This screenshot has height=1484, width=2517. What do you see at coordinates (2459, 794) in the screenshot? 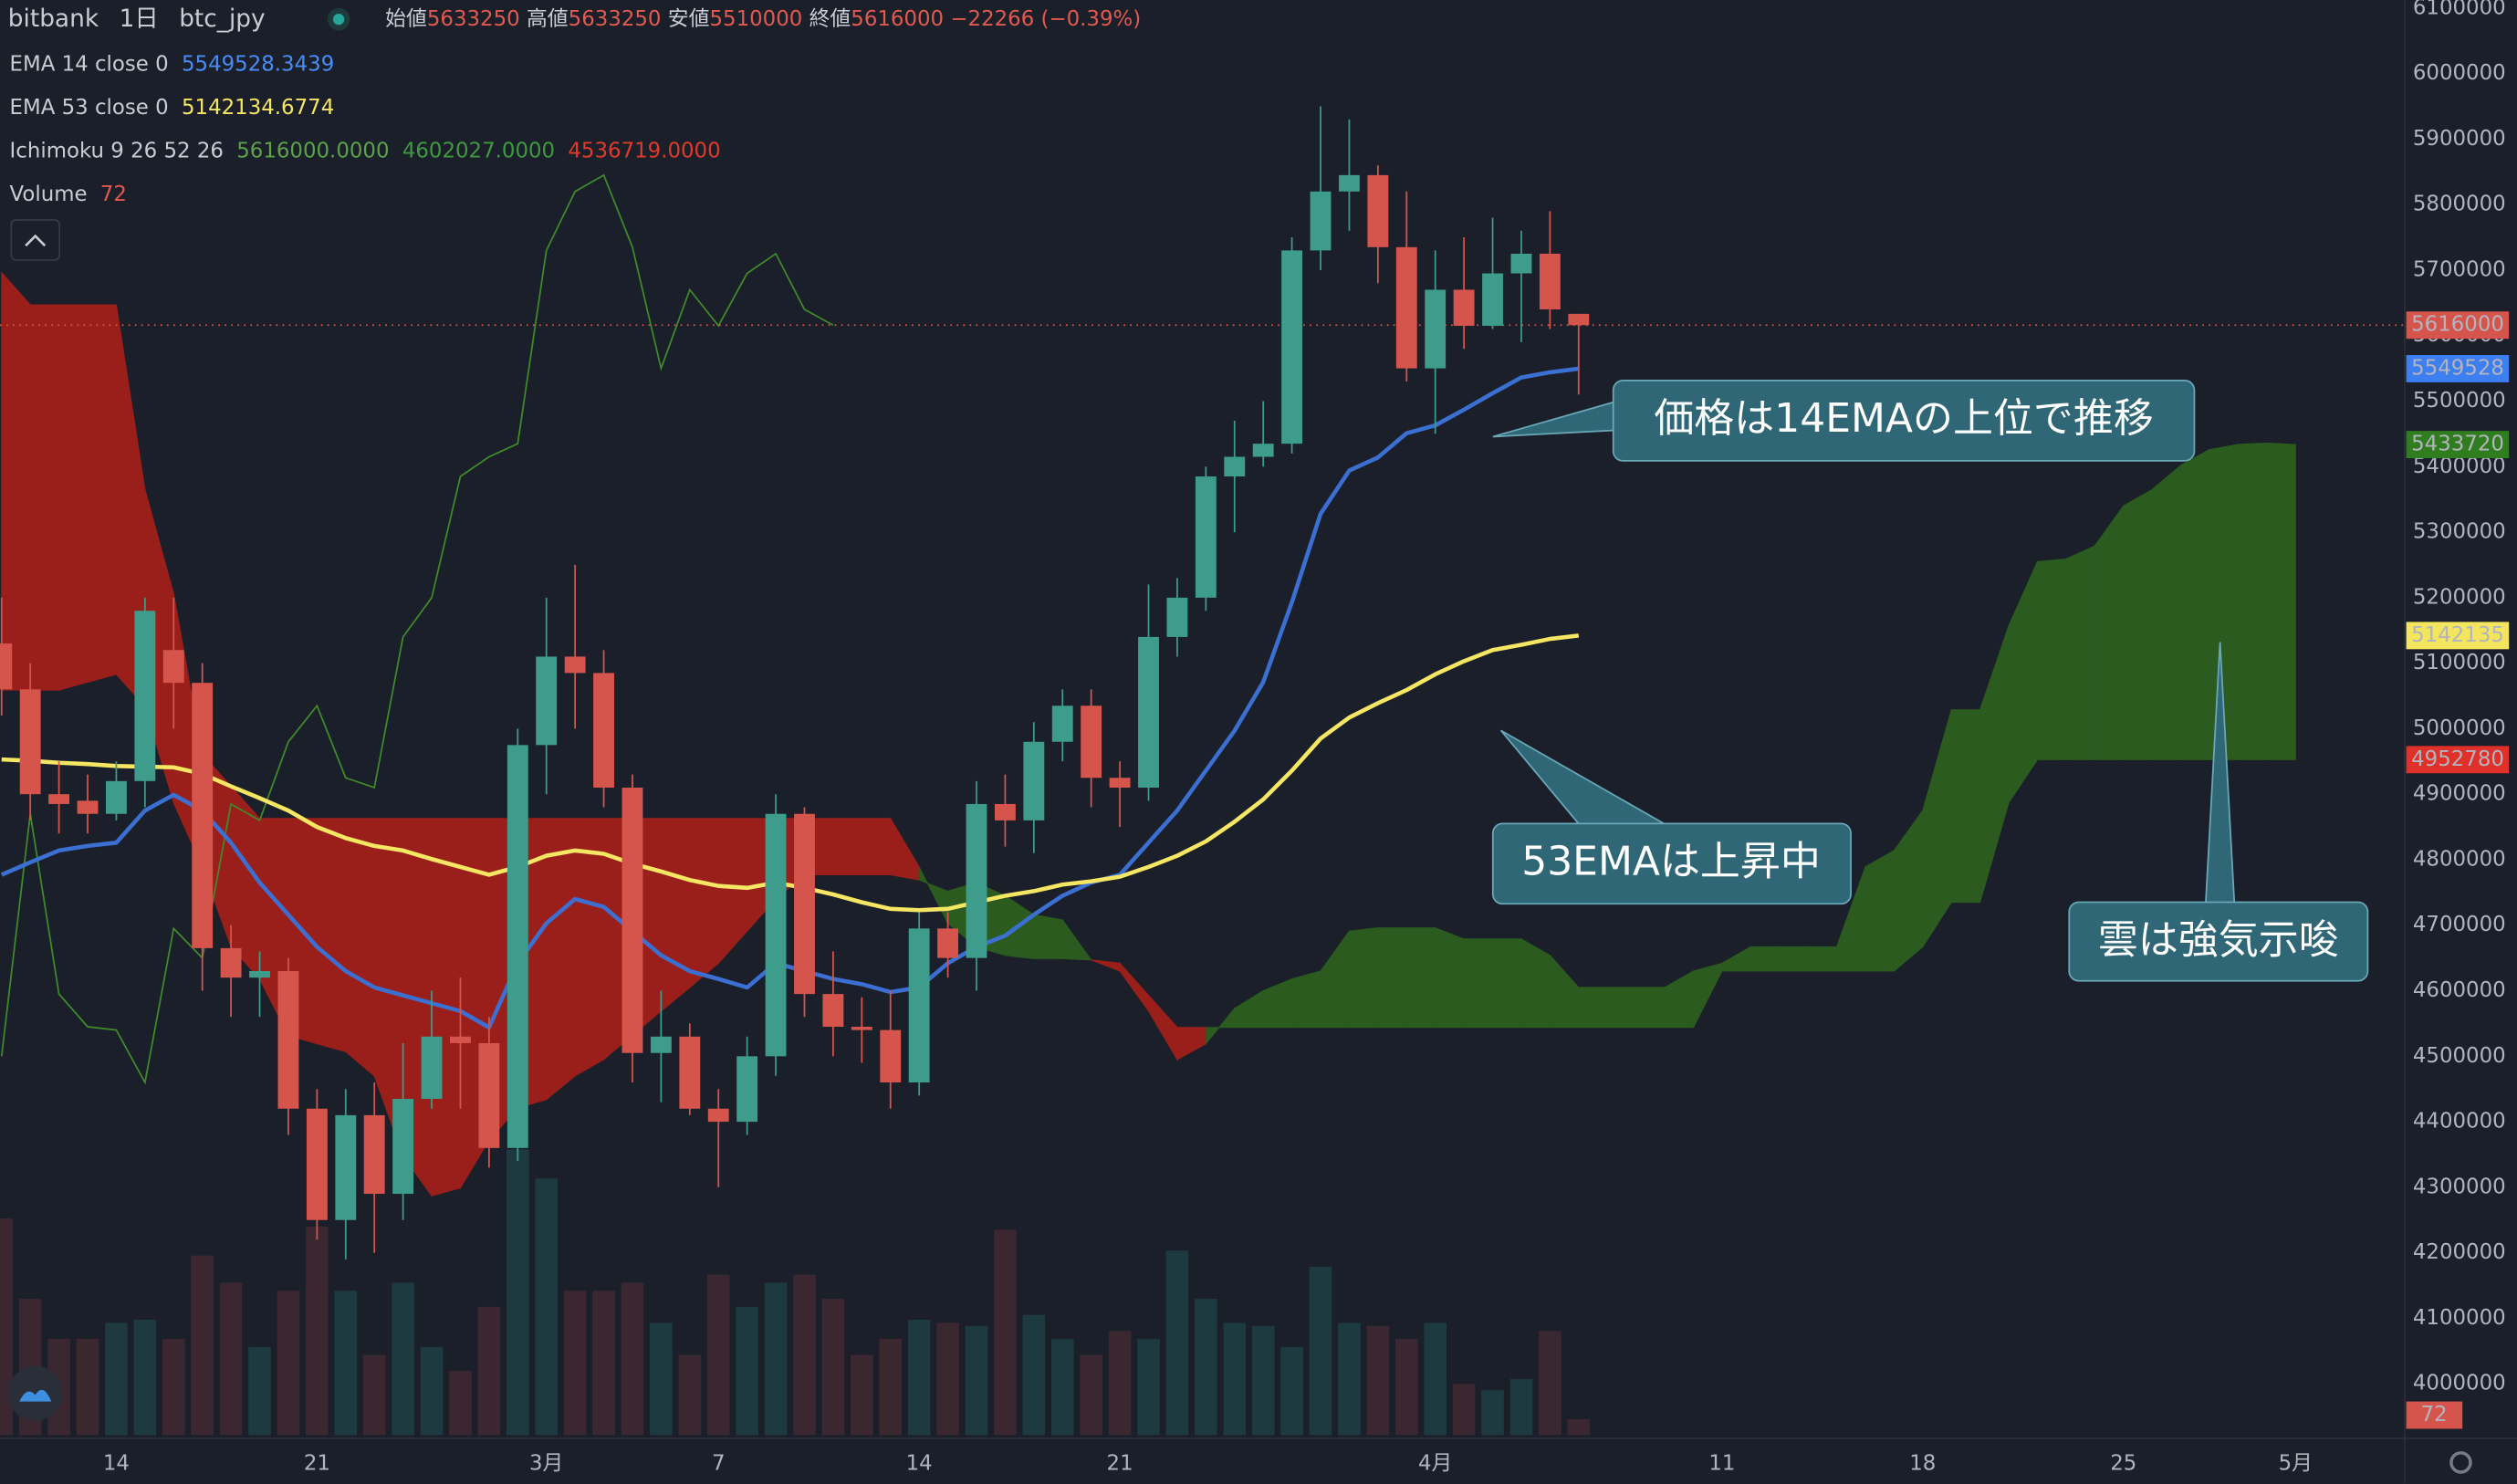
I see `y-tick-label: 4900000` at bounding box center [2459, 794].